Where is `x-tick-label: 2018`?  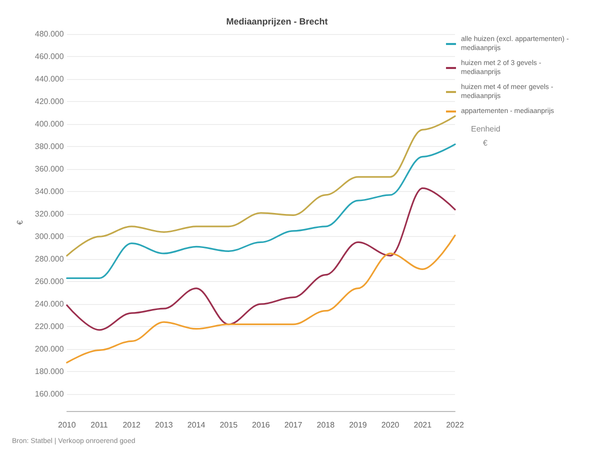
x-tick-label: 2018 is located at coordinates (326, 425).